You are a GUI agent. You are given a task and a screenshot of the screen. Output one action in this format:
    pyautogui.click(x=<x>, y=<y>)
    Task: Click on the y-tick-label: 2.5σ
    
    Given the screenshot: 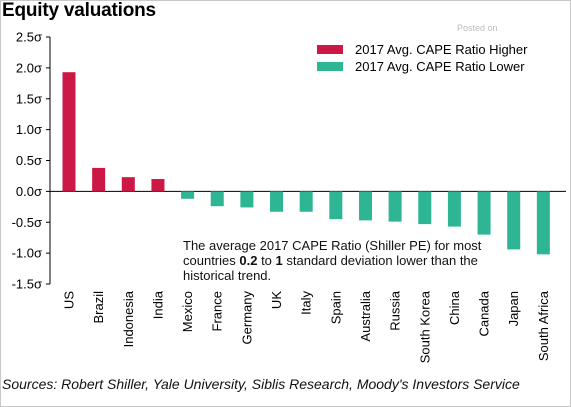 What is the action you would take?
    pyautogui.click(x=29, y=37)
    